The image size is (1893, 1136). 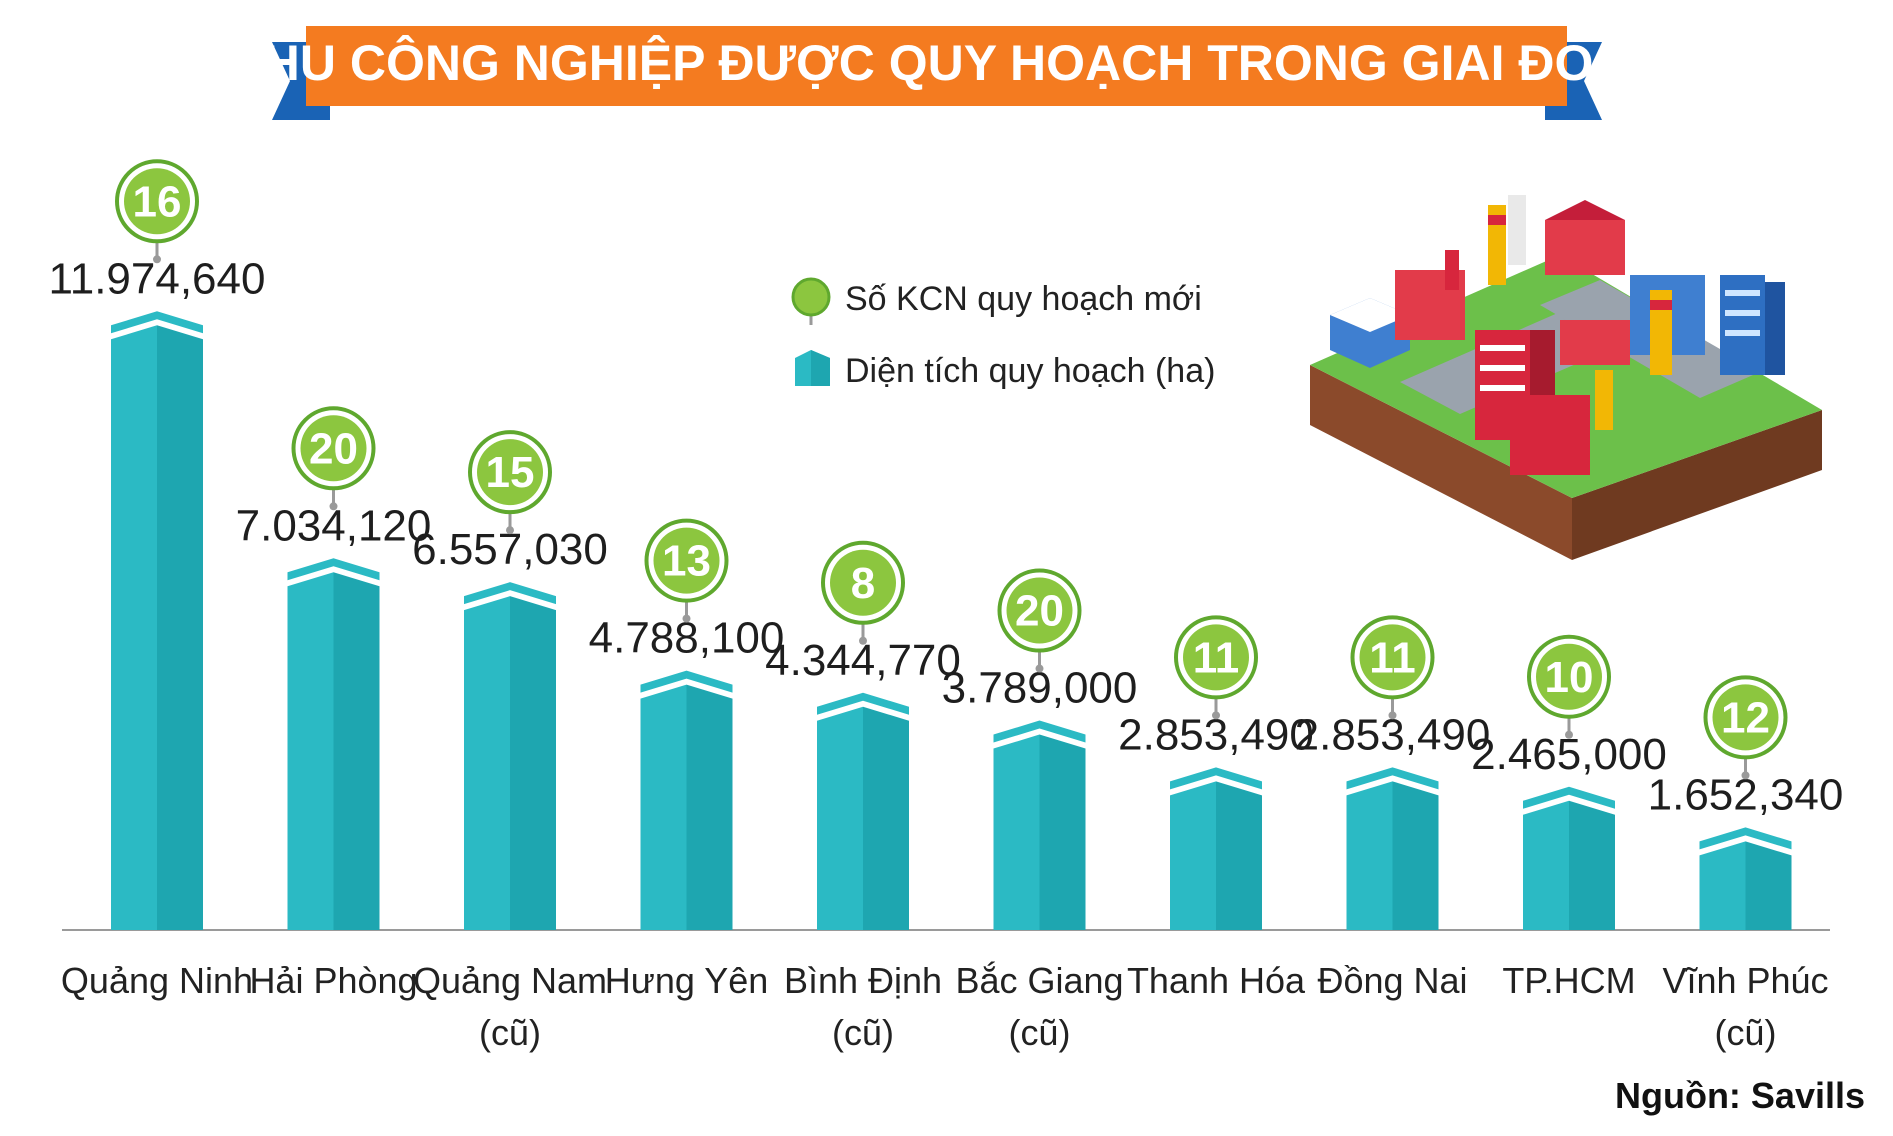 What do you see at coordinates (1775, 328) in the screenshot?
I see `building-blue-tall-side` at bounding box center [1775, 328].